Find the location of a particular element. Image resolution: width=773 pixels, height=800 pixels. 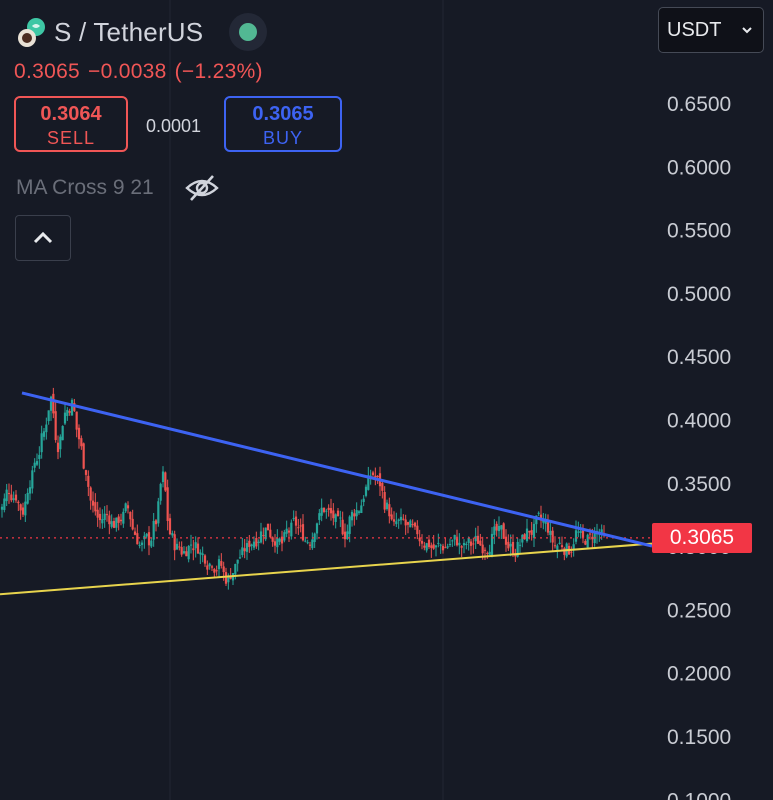

price-summary: 0.3065 −0.0038 (−1.23%) is located at coordinates (142, 72).